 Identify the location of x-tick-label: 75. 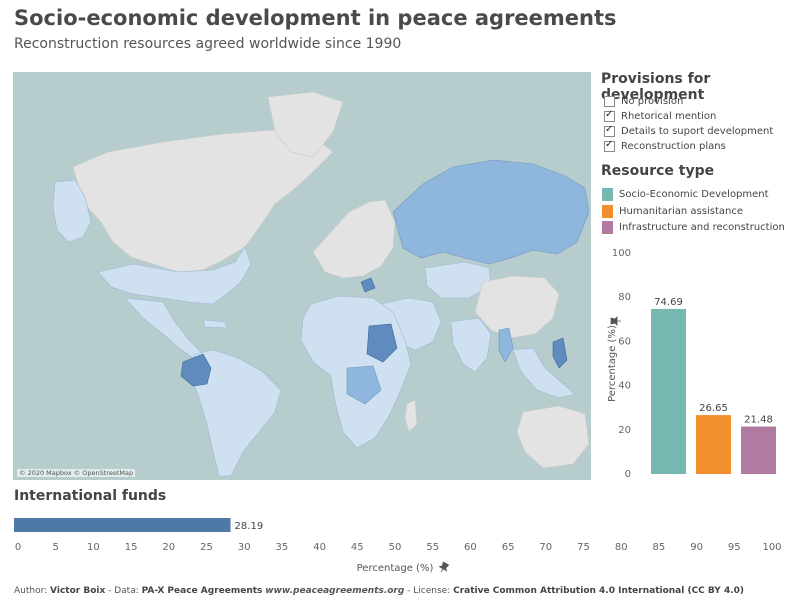
(583, 547).